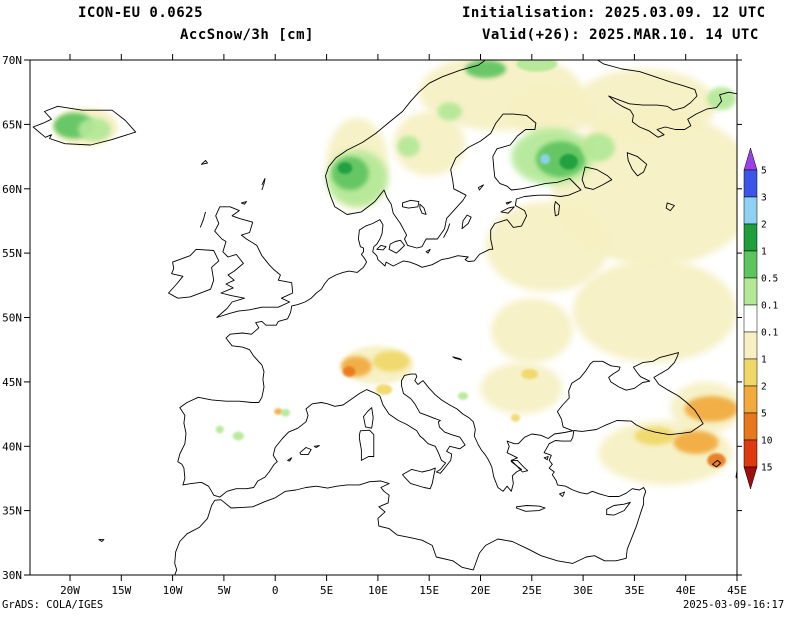 This screenshot has width=800, height=618. What do you see at coordinates (12, 124) in the screenshot?
I see `lat-label: 65N` at bounding box center [12, 124].